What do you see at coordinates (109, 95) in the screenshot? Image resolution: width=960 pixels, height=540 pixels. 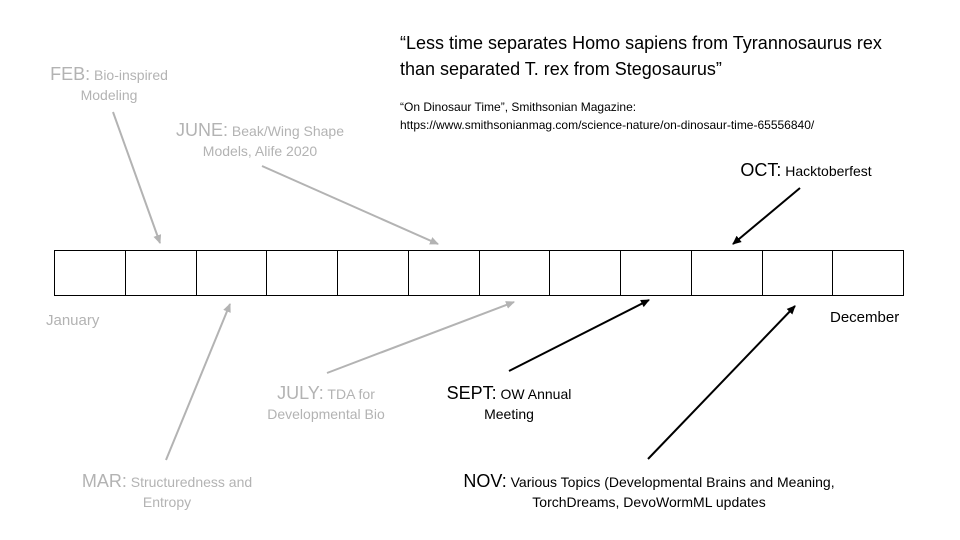 I see `event-feb-line2: Modeling` at bounding box center [109, 95].